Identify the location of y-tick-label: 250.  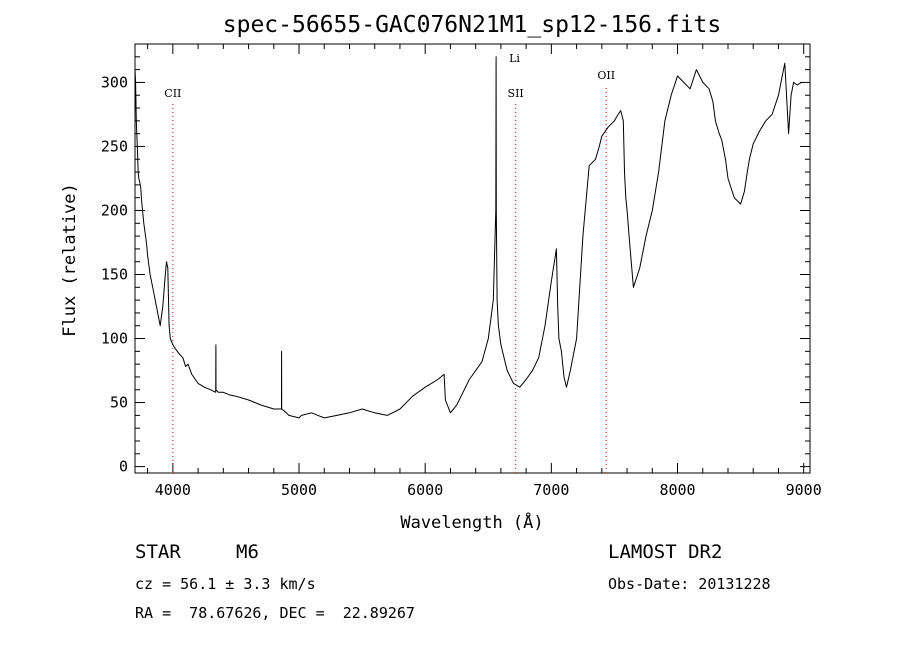
(114, 146).